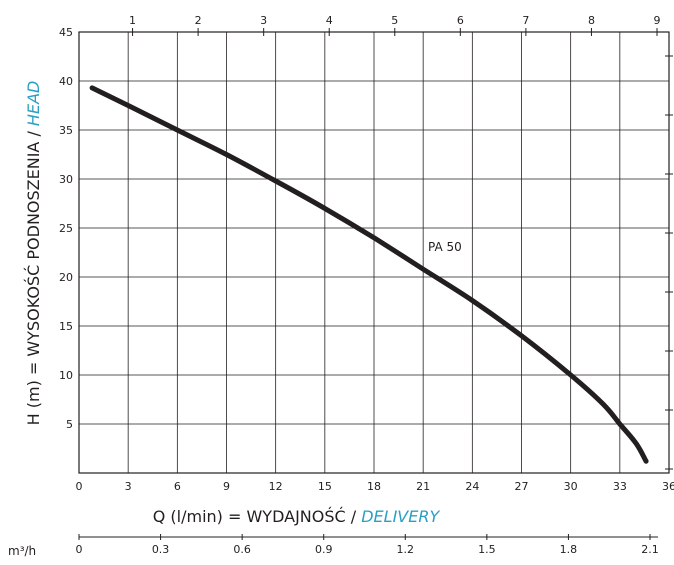  What do you see at coordinates (324, 549) in the screenshot?
I see `m3h-tick-label: 0.9` at bounding box center [324, 549].